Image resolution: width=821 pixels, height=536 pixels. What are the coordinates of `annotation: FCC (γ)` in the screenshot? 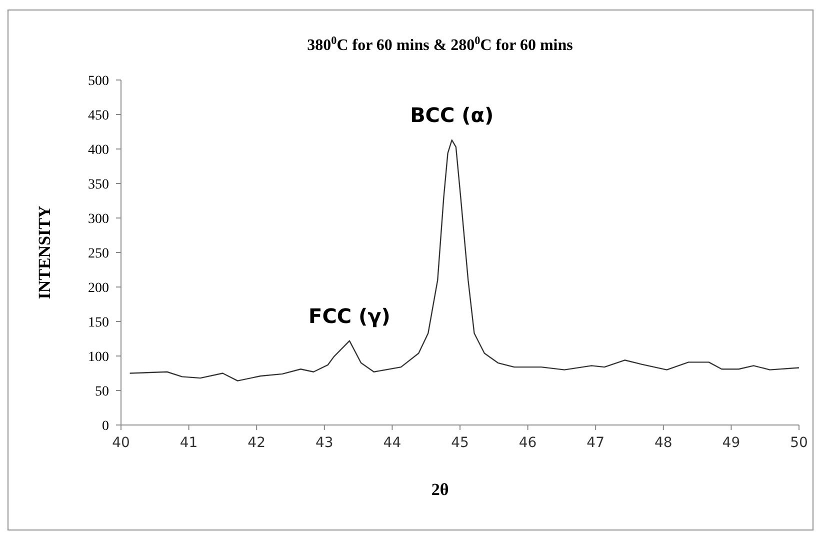 It's located at (349, 316).